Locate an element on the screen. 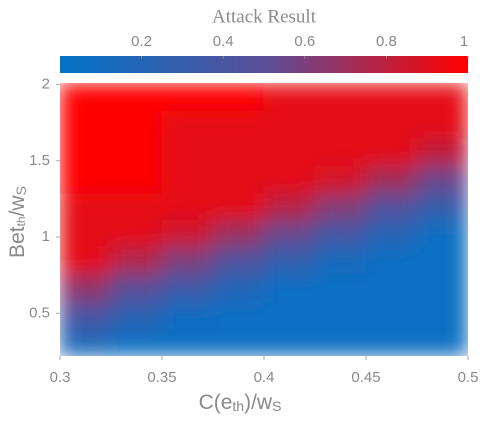  colorbar-title: Attack Result is located at coordinates (264, 16).